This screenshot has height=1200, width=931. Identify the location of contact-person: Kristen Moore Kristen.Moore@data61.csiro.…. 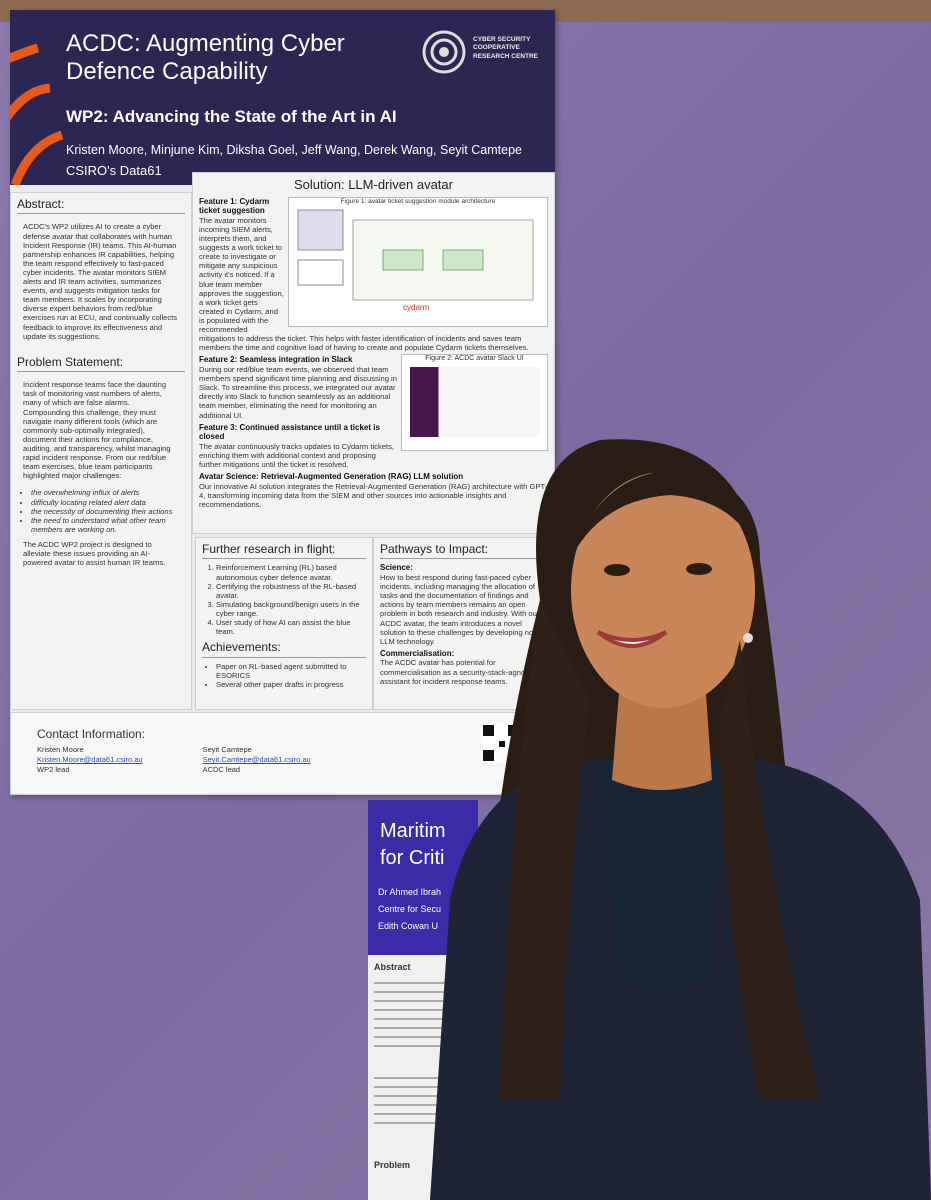
(90, 759).